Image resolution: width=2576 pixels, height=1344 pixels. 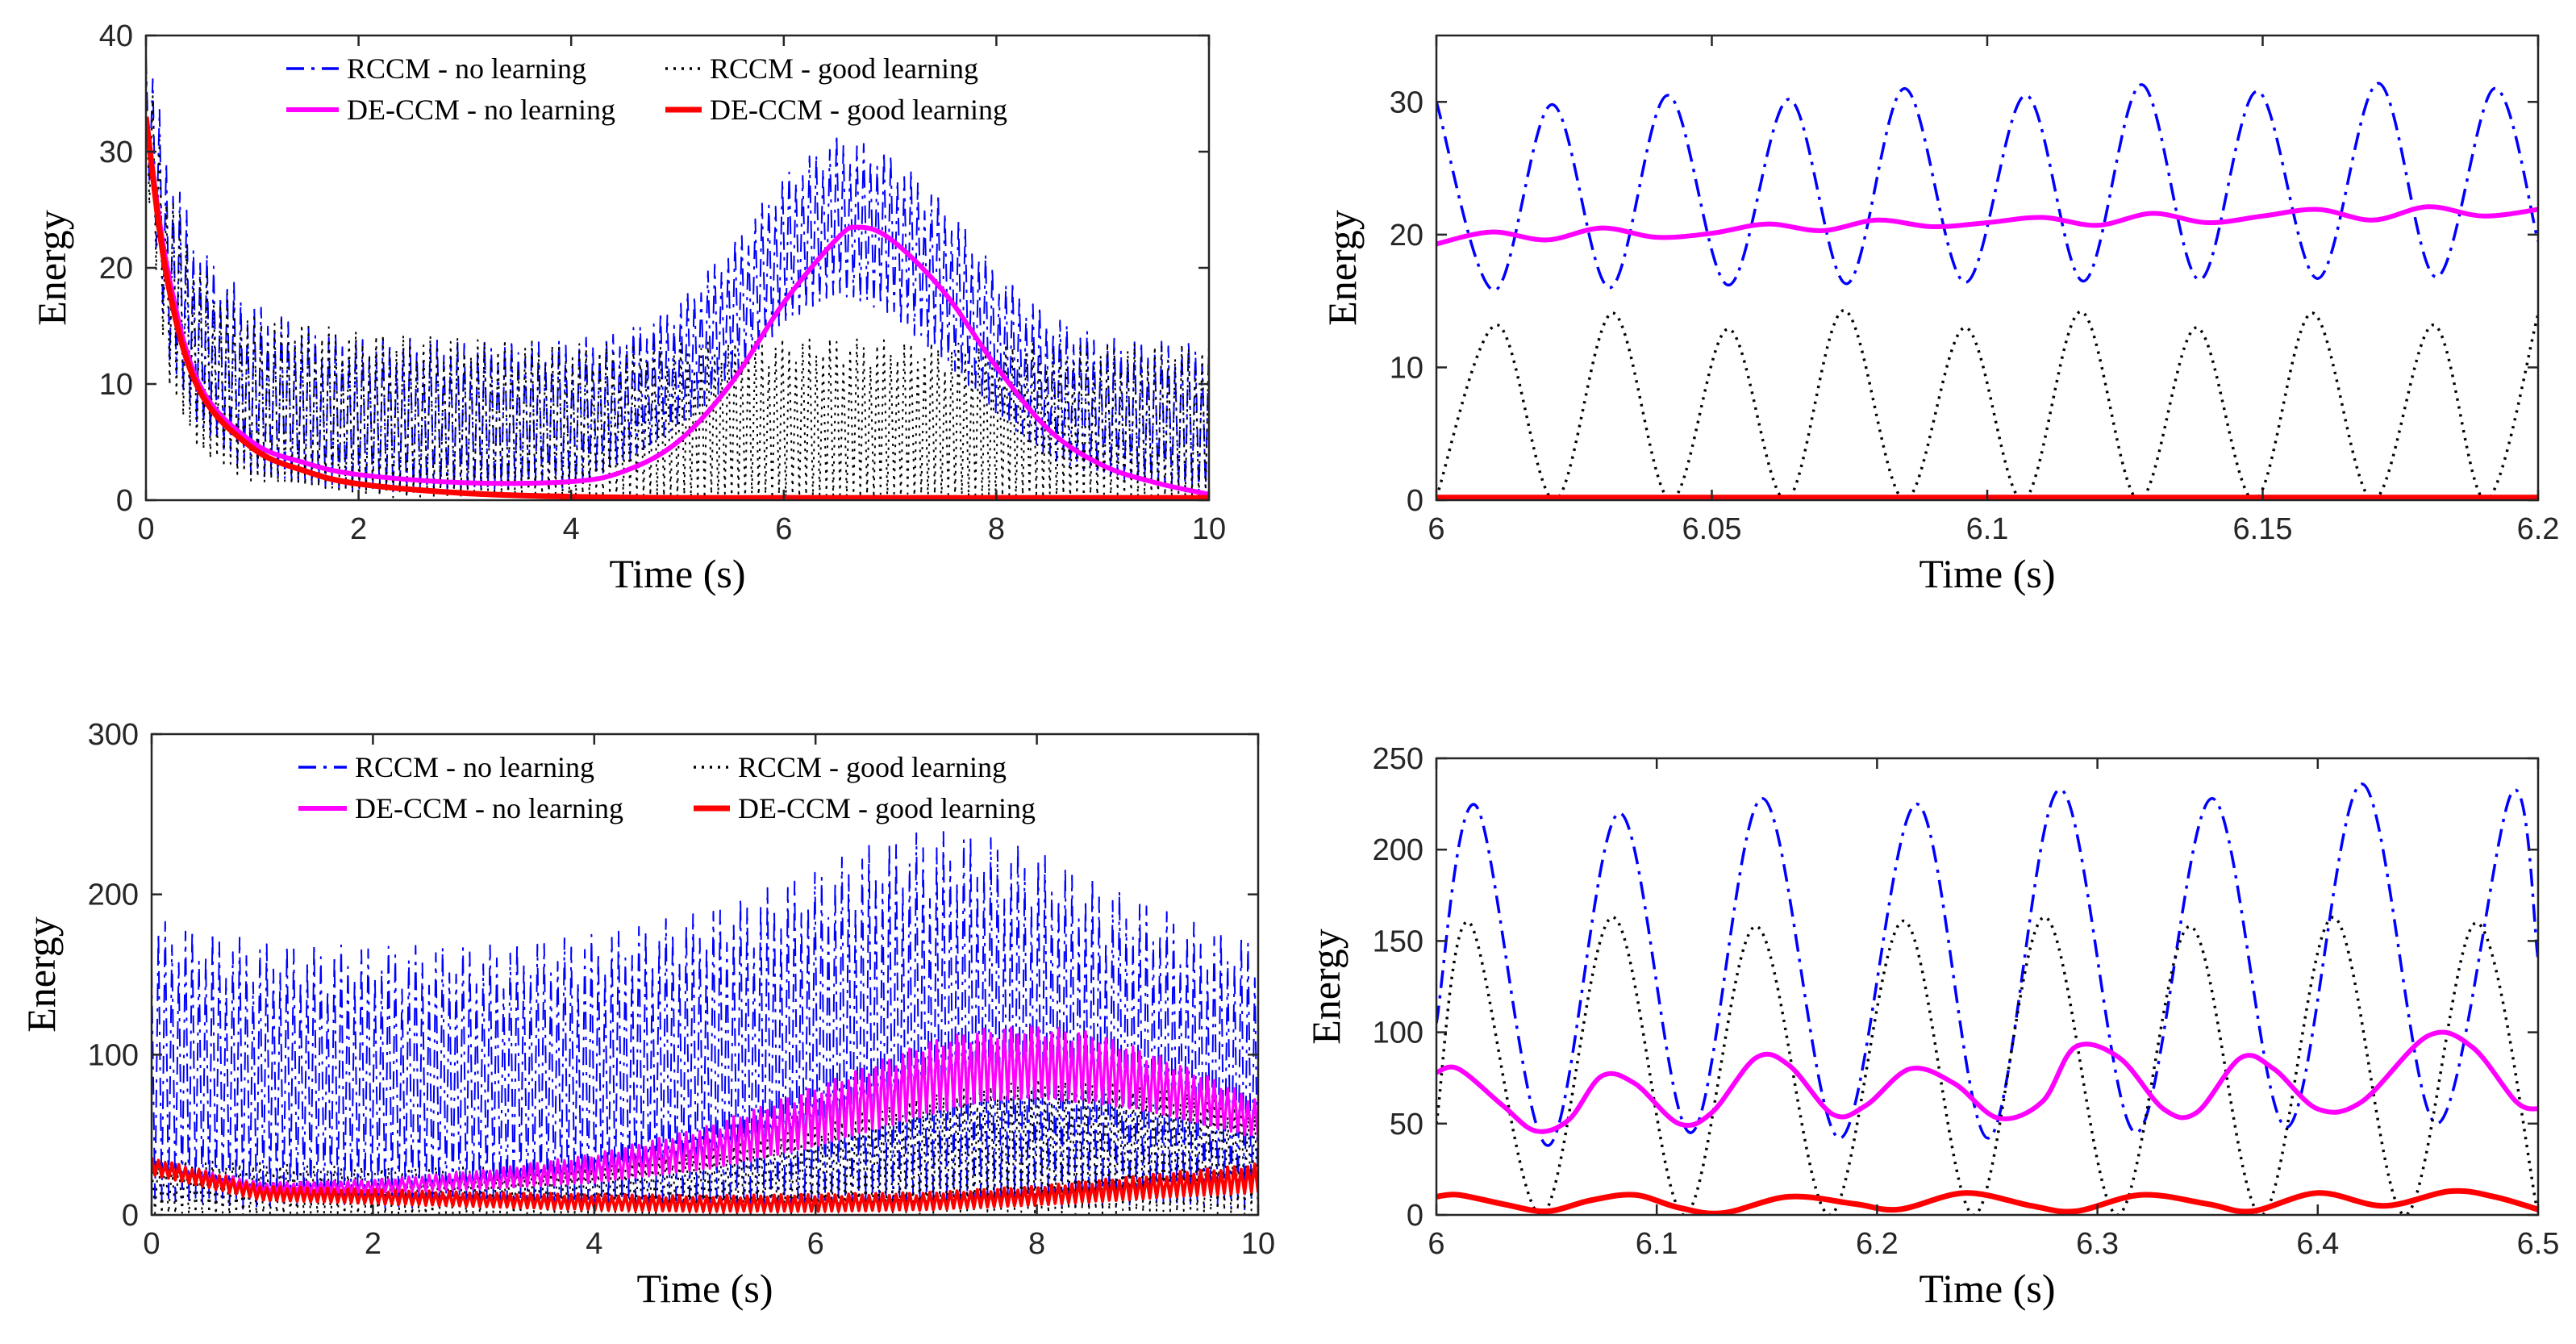 I want to click on x-tick-label: 6.5, so click(x=2538, y=1244).